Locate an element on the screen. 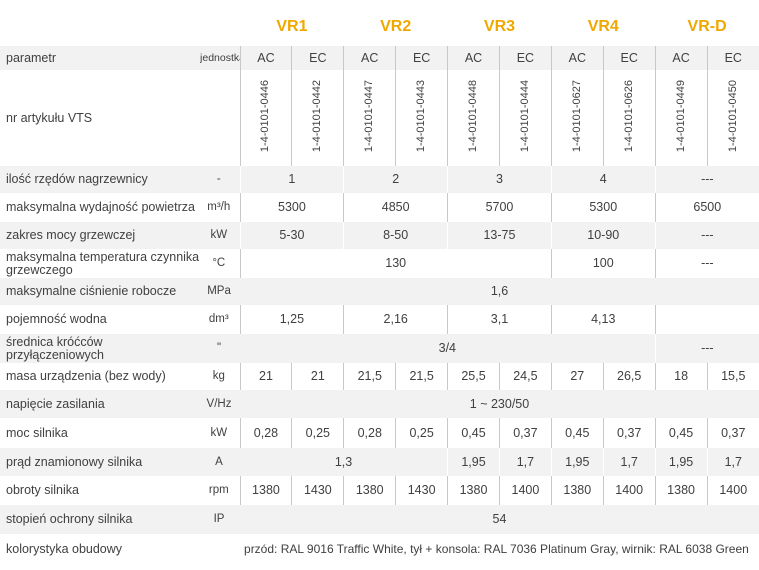 This screenshot has height=570, width=759. row-label: moc silnika is located at coordinates (100, 433).